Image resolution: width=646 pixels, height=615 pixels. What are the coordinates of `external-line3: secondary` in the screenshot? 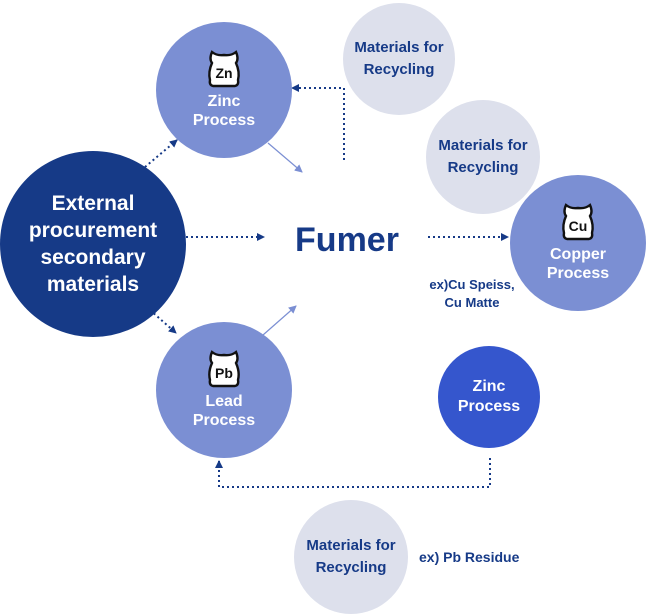 It's located at (93, 257).